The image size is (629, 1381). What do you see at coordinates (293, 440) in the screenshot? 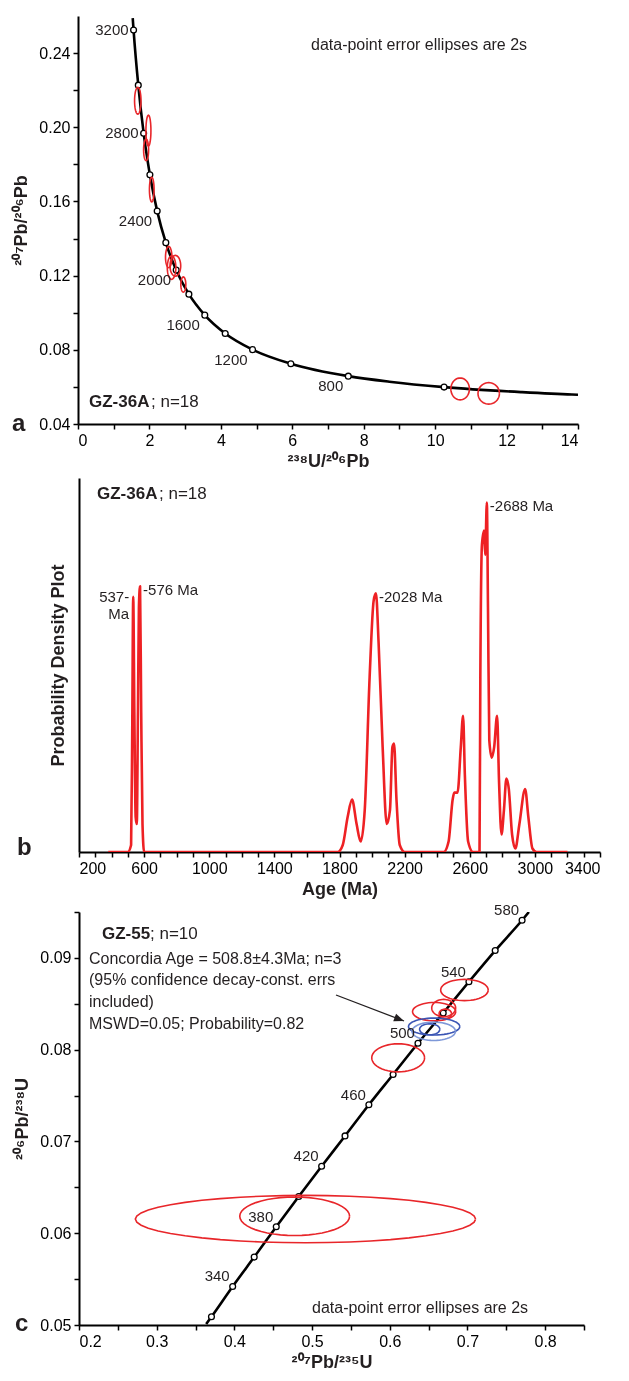
I see `x-tick-label: 6` at bounding box center [293, 440].